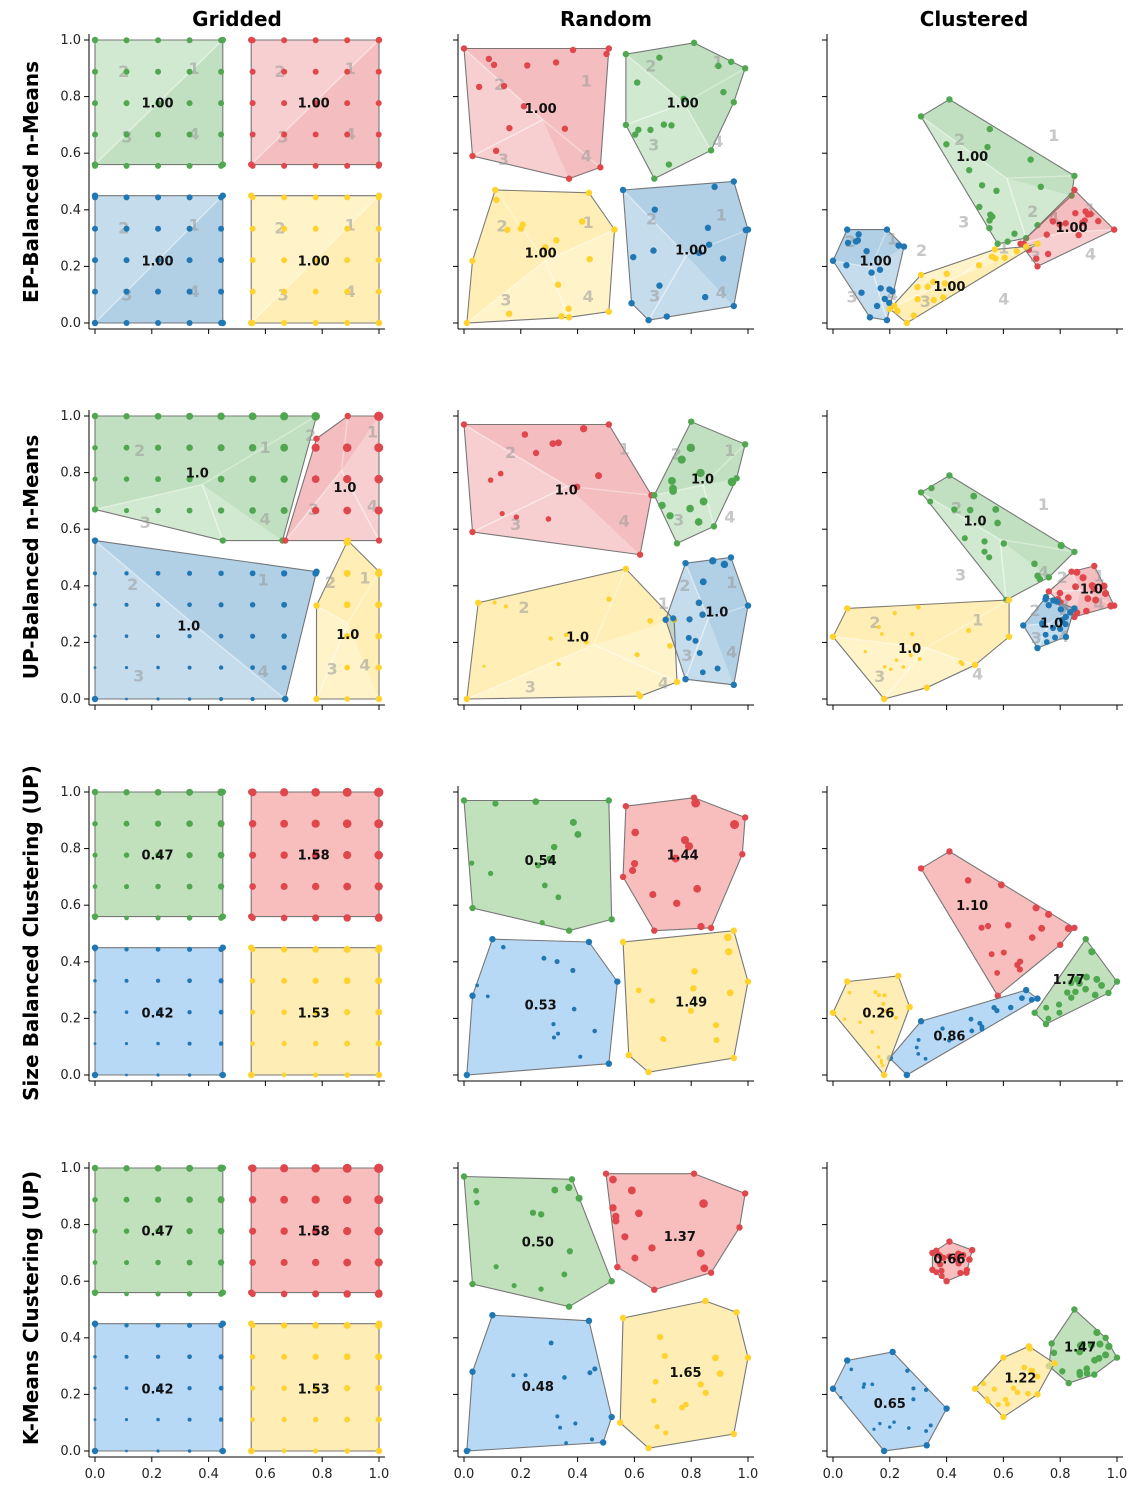 The image size is (1136, 1490). Describe the element at coordinates (222, 935) in the screenshot. I see `panel-r2-c0: 0.0 0.2 0.4 0.6 0.8 1.0 0.47 1.58 0.42 1.53` at that location.